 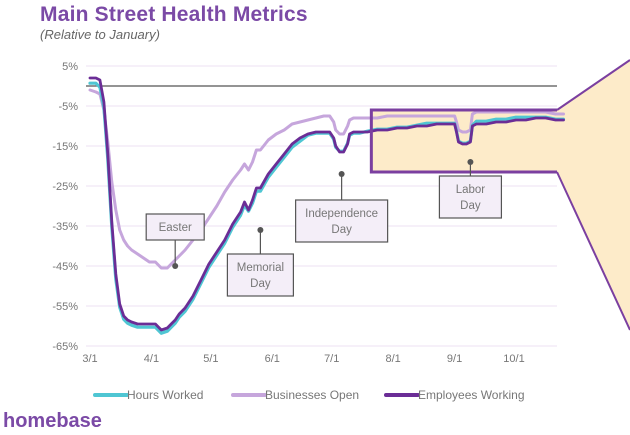 I want to click on annotation-label: Independence, so click(x=341, y=214).